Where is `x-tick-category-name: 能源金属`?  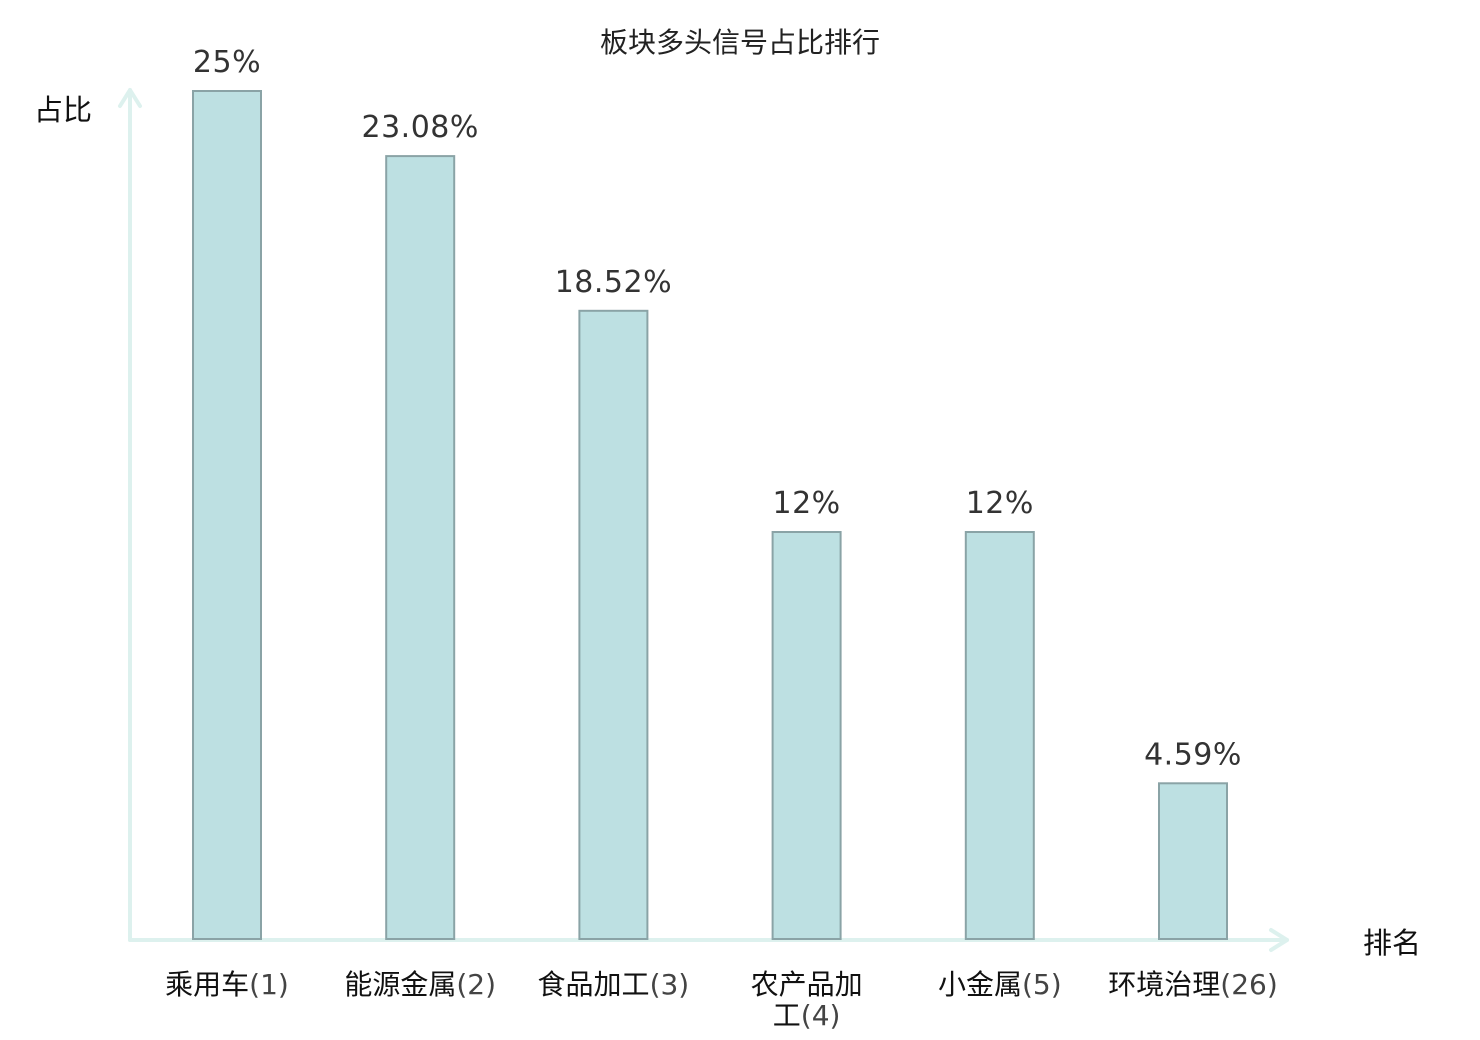 x-tick-category-name: 能源金属 is located at coordinates (400, 984).